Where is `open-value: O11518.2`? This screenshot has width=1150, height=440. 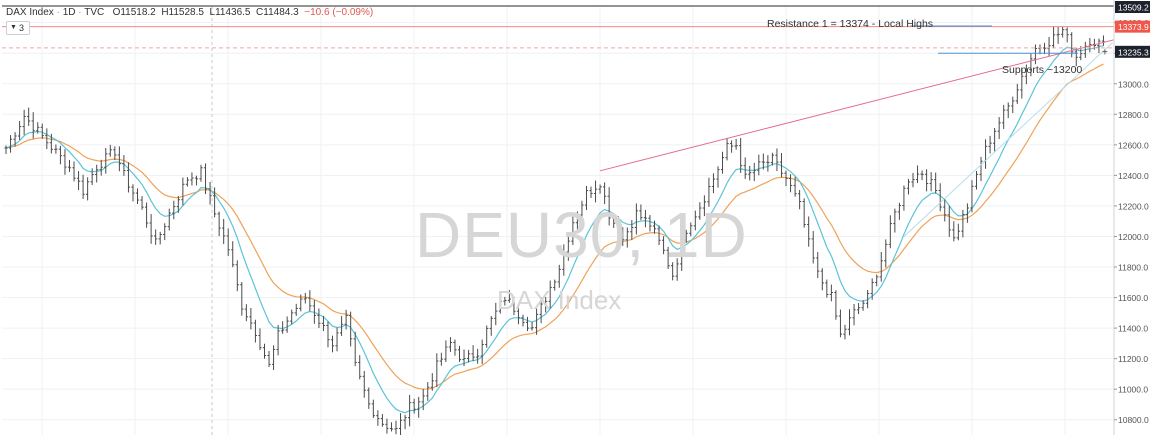 open-value: O11518.2 is located at coordinates (134, 12).